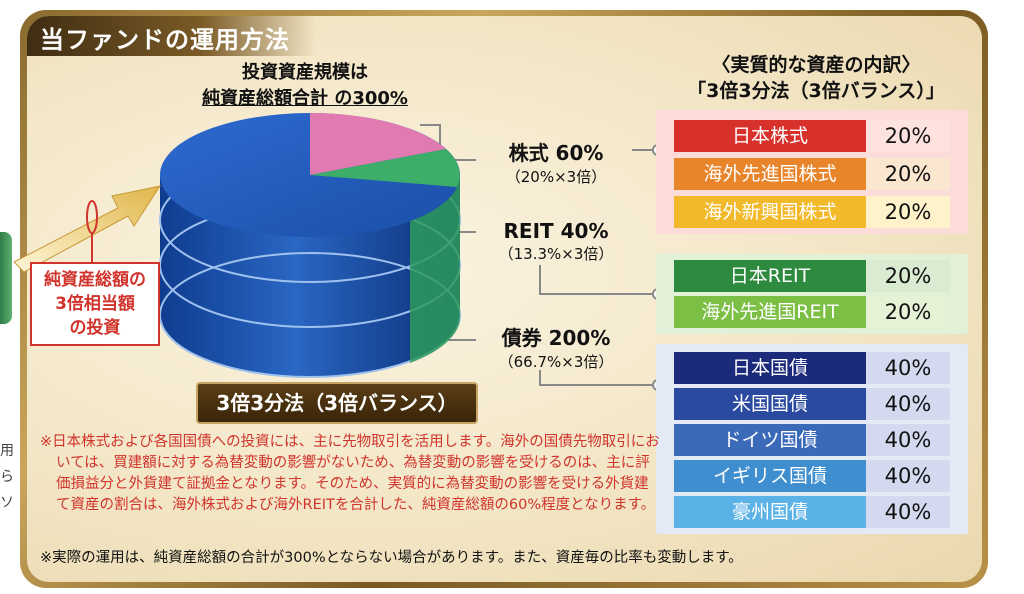 The image size is (1024, 594). What do you see at coordinates (165, 40) in the screenshot?
I see `page-title: 当ファンドの運用方法` at bounding box center [165, 40].